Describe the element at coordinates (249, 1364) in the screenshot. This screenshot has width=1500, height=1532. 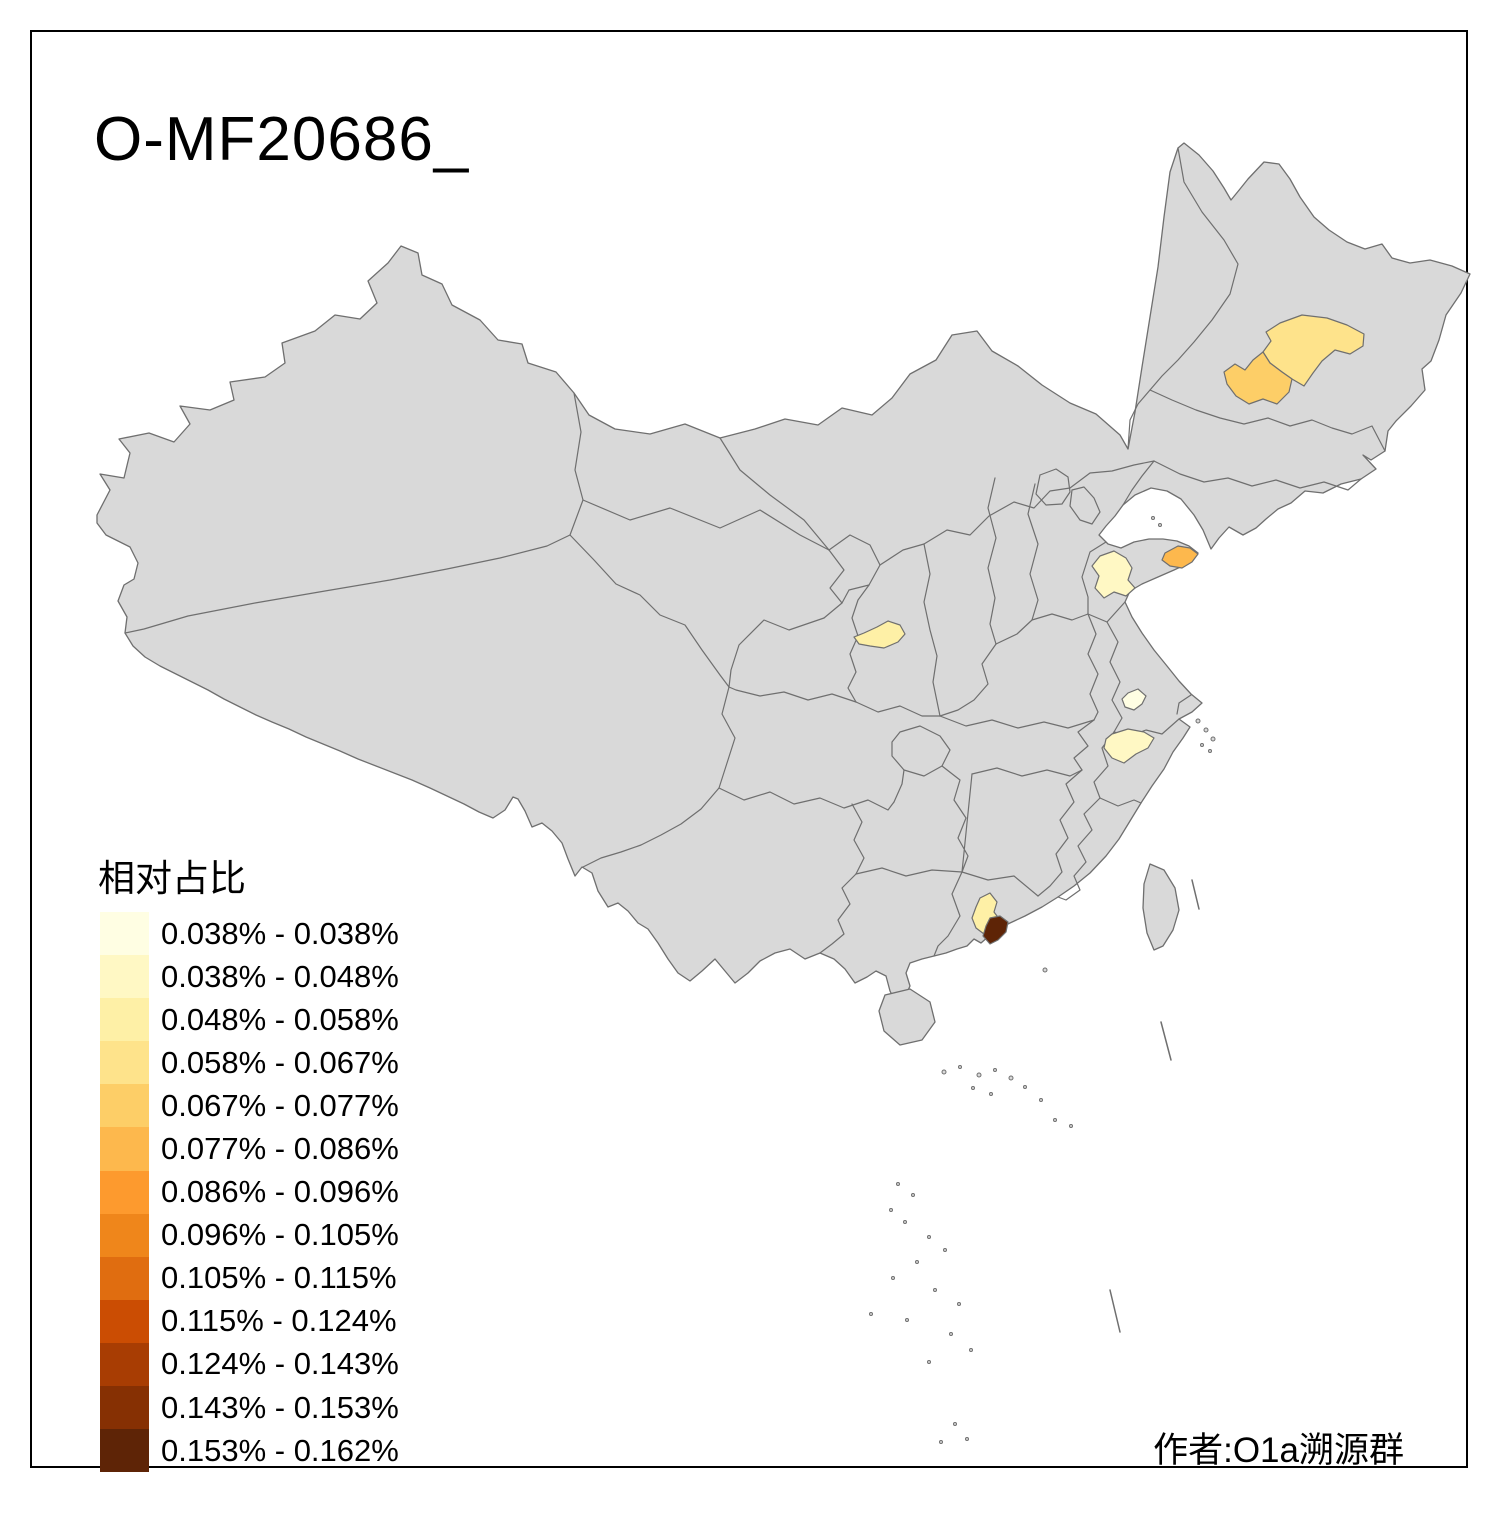
I see `legend-row: 0.124% - 0.143%` at that location.